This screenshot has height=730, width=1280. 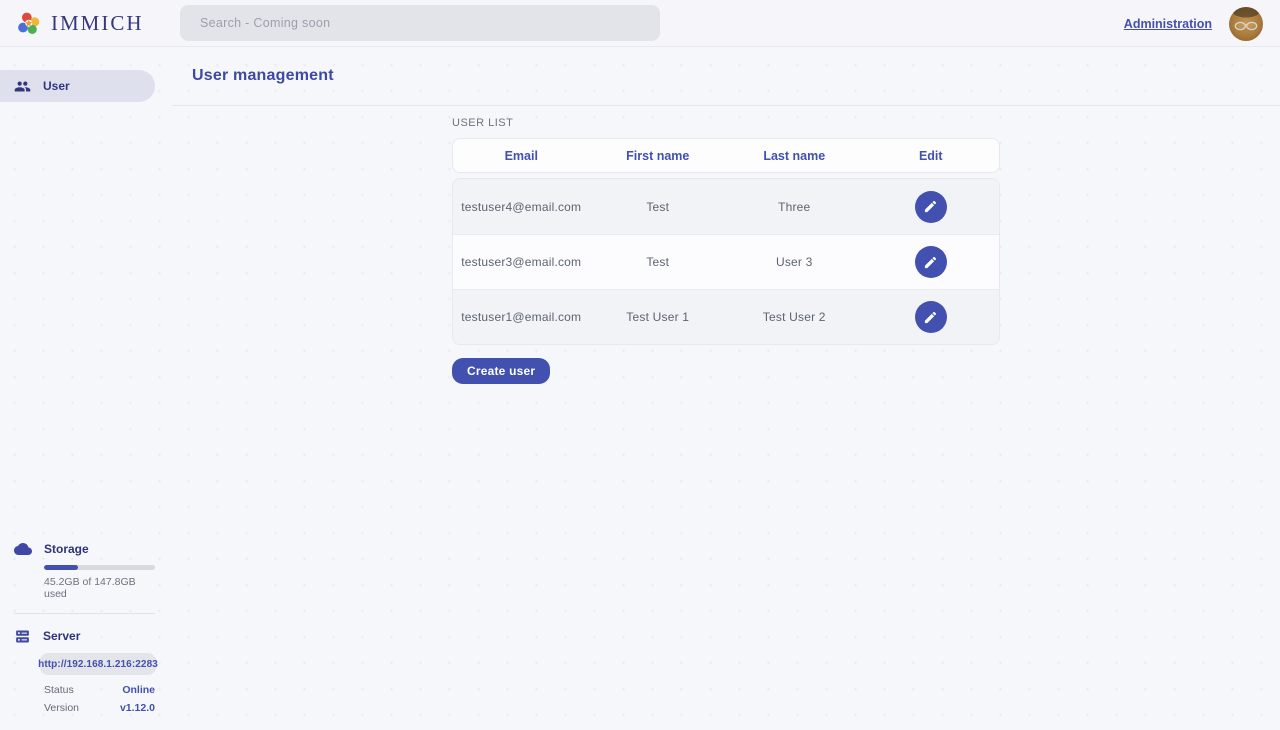 I want to click on table-row: testuser4@email.com Test Three, so click(x=726, y=206).